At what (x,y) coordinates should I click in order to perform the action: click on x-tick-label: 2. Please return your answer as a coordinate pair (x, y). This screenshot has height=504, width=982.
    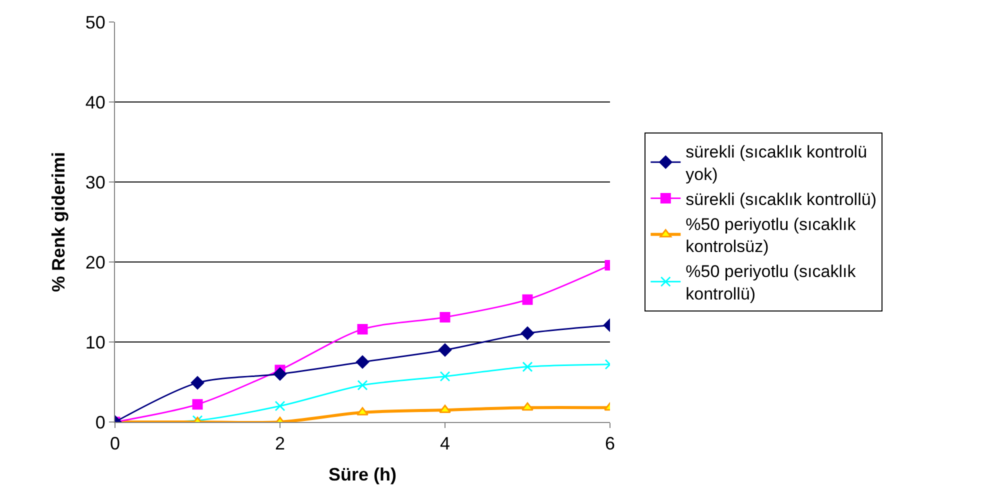
    Looking at the image, I should click on (280, 444).